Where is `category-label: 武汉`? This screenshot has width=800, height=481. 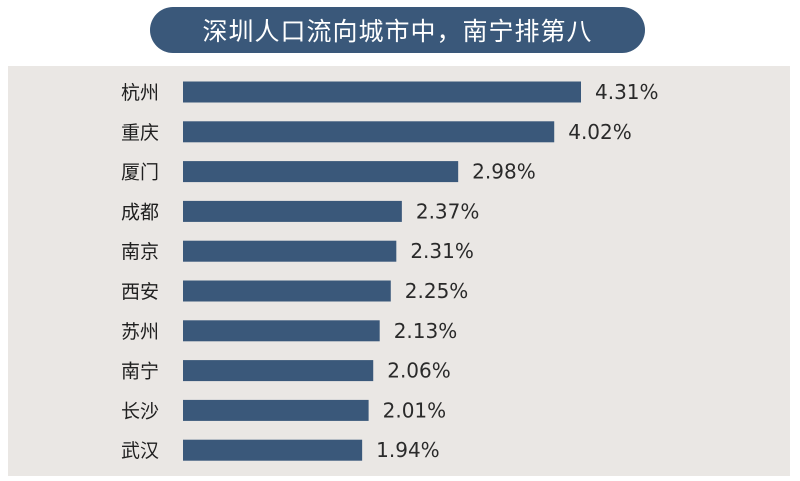
category-label: 武汉 is located at coordinates (140, 451).